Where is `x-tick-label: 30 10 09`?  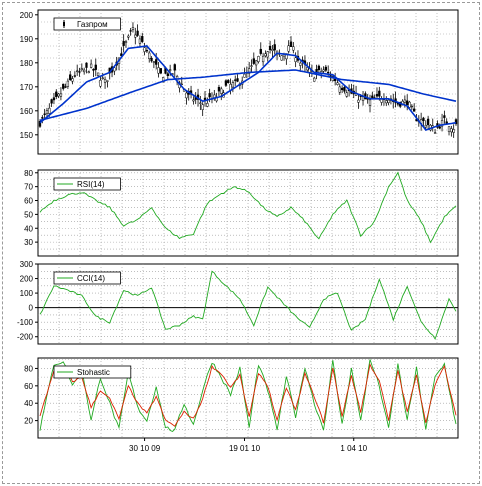 x-tick-label: 30 10 09 is located at coordinates (145, 448).